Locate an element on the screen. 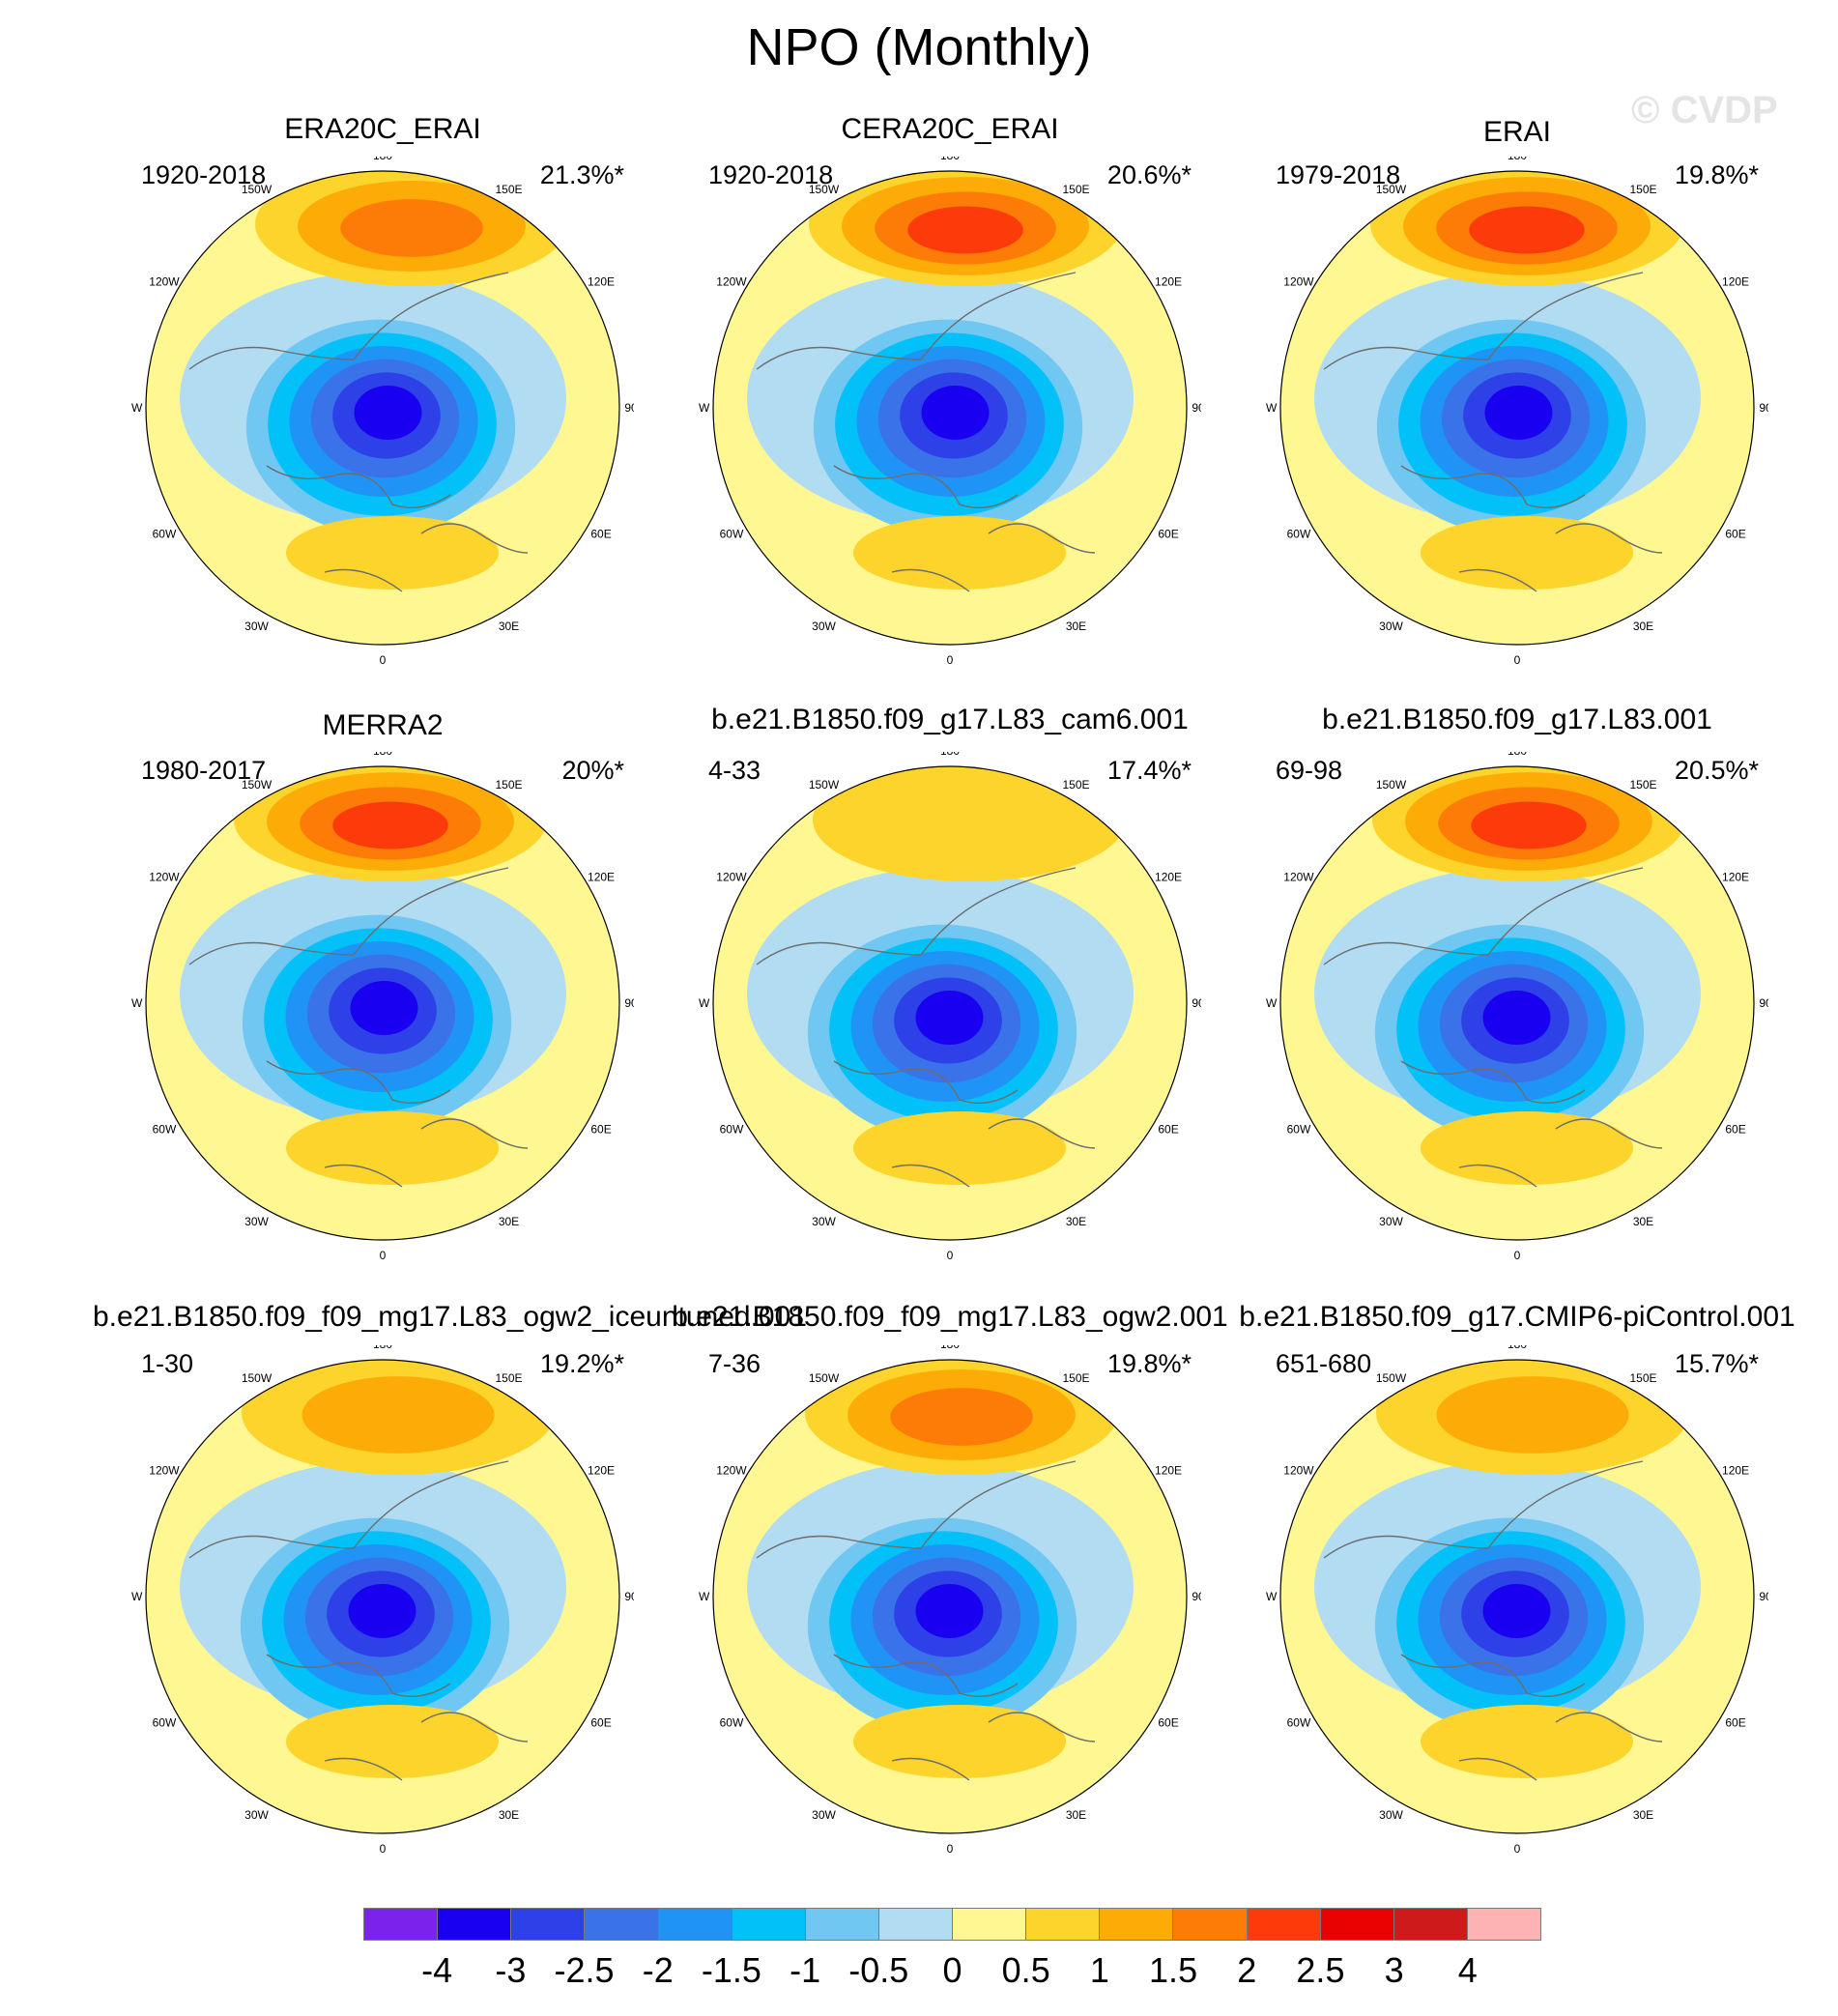  colorbar-tick-label: 2 is located at coordinates (1247, 1970).